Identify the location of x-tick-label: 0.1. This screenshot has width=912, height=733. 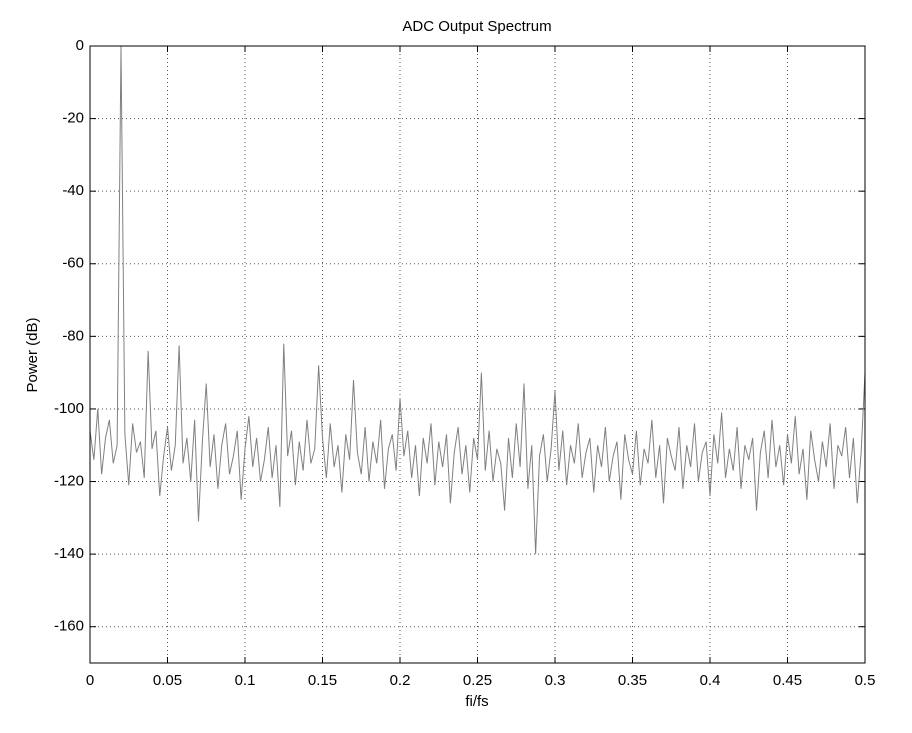
(245, 680).